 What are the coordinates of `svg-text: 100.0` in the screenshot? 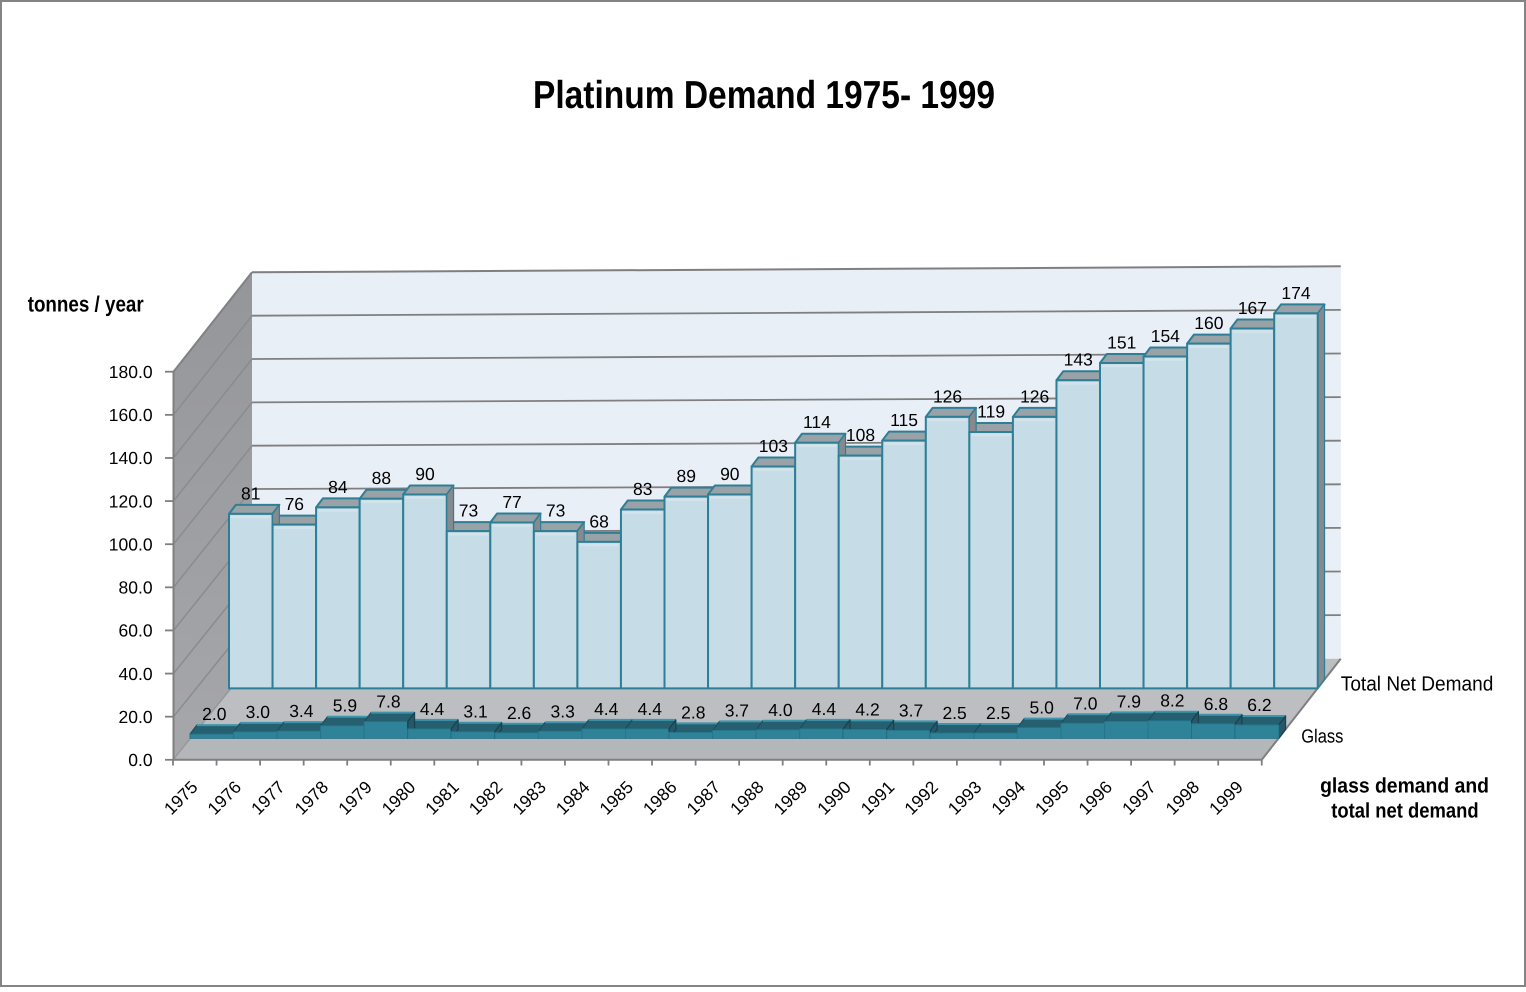 It's located at (131, 544).